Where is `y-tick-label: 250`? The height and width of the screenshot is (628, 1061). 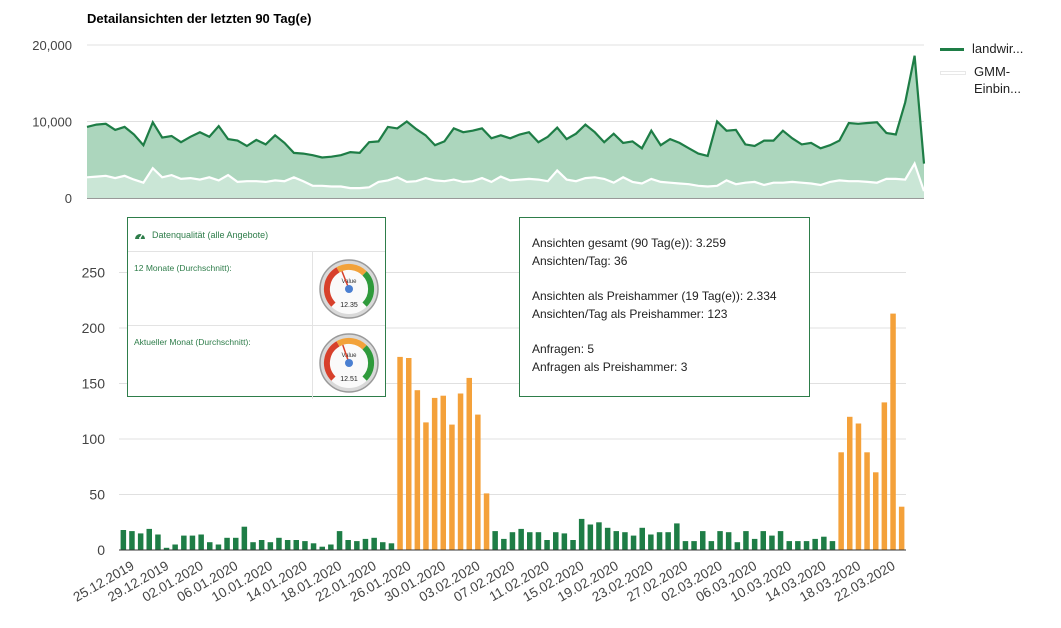
y-tick-label: 250 is located at coordinates (94, 273).